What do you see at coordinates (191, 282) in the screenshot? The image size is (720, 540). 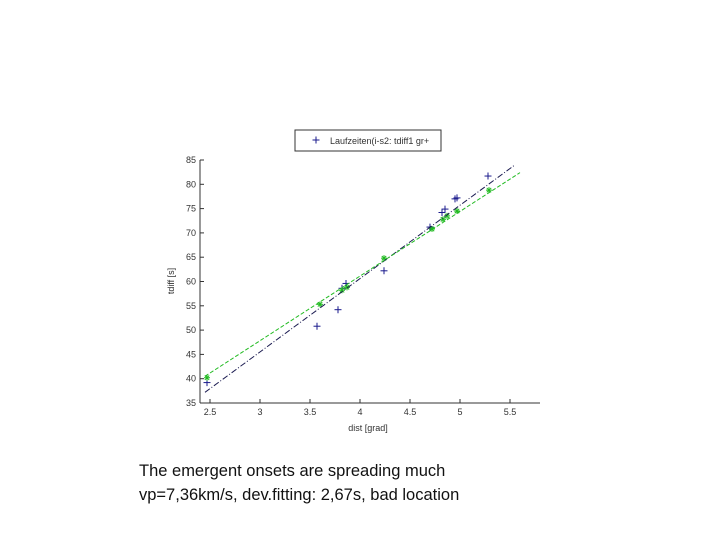 I see `y-tick-label: 60` at bounding box center [191, 282].